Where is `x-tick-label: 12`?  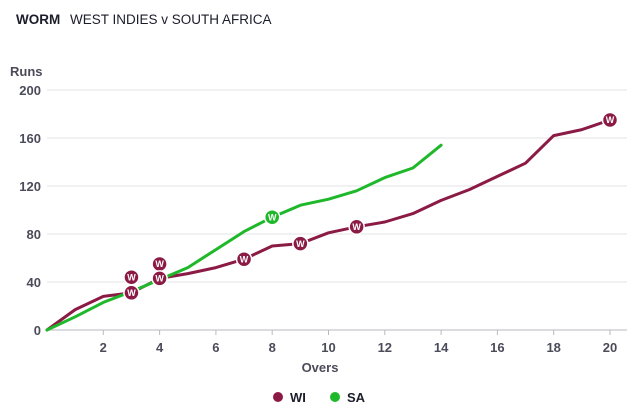
x-tick-label: 12 is located at coordinates (385, 347).